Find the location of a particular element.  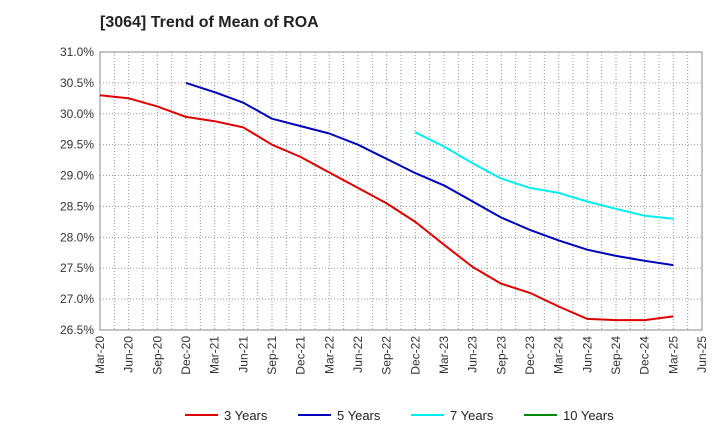

y-tick-label: 28.0% is located at coordinates (77, 237).